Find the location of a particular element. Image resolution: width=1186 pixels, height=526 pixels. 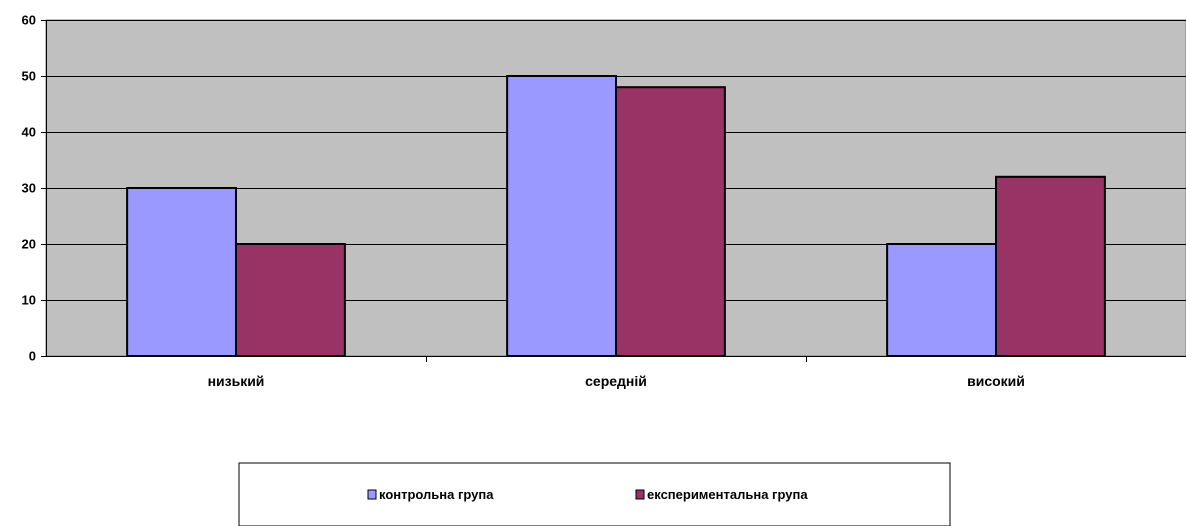

y-tick-label: 10 is located at coordinates (29, 300).